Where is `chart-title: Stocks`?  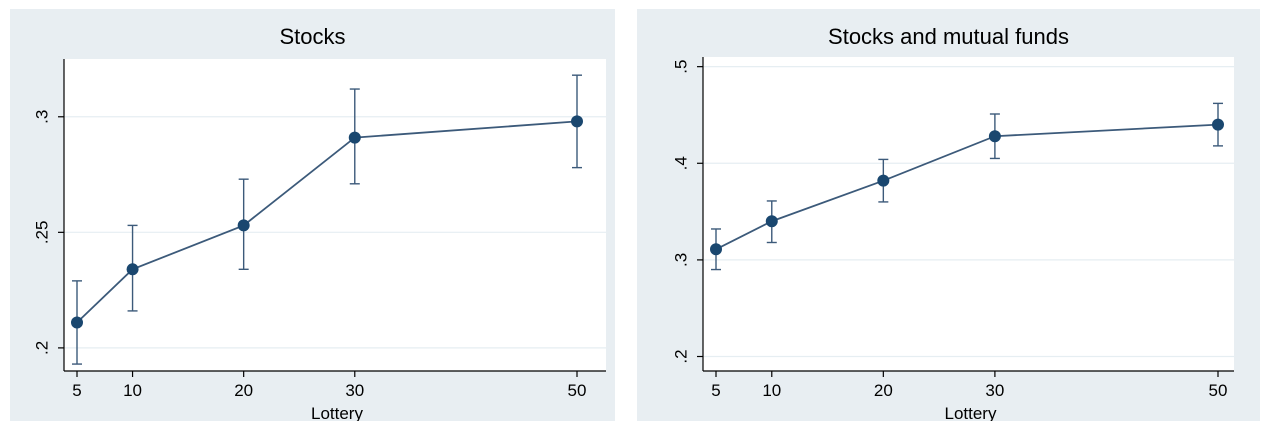 chart-title: Stocks is located at coordinates (312, 36).